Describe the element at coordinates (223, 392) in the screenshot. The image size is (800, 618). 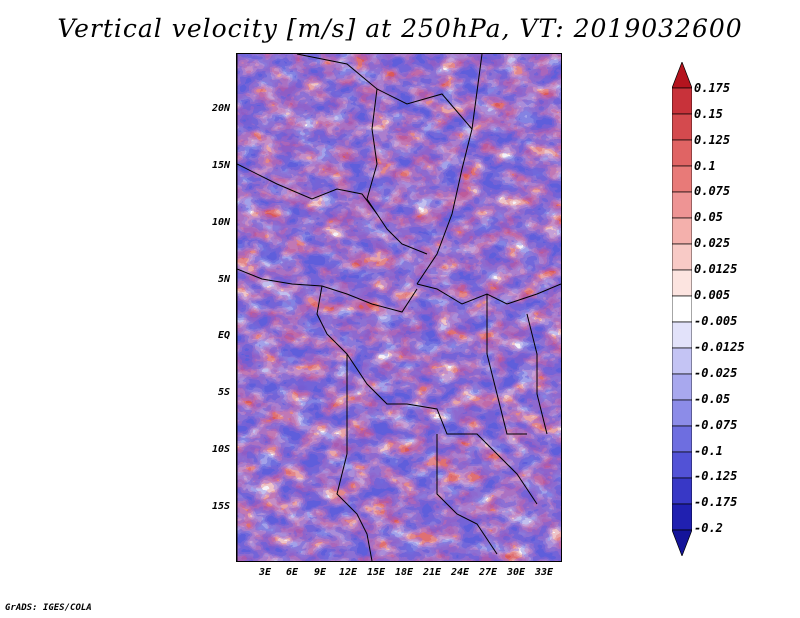
I see `lat-label-5s: 5S` at that location.